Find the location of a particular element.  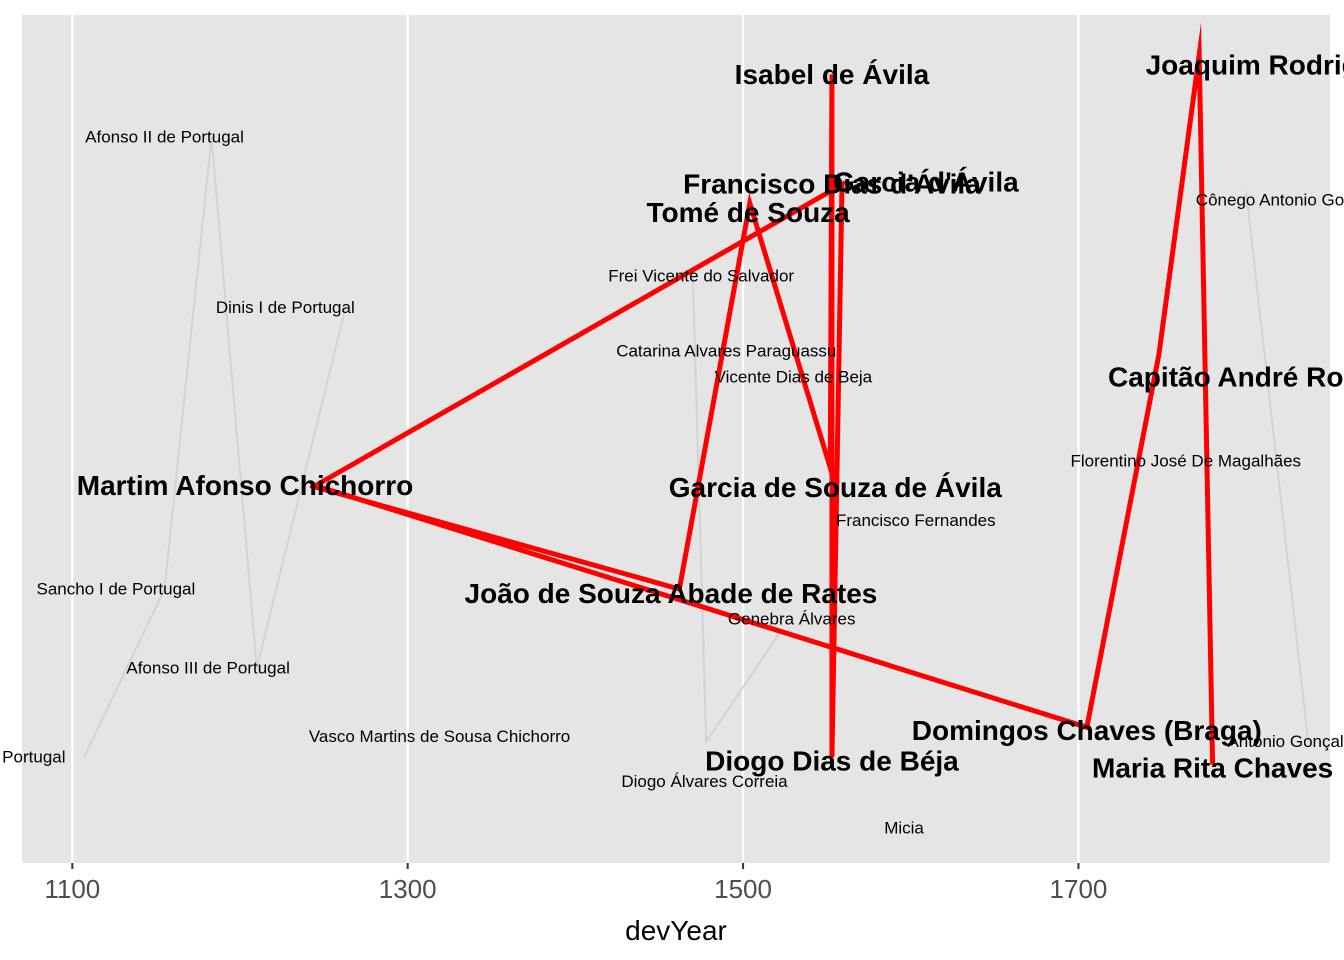

x-tick-label: 1100 is located at coordinates (72, 889).